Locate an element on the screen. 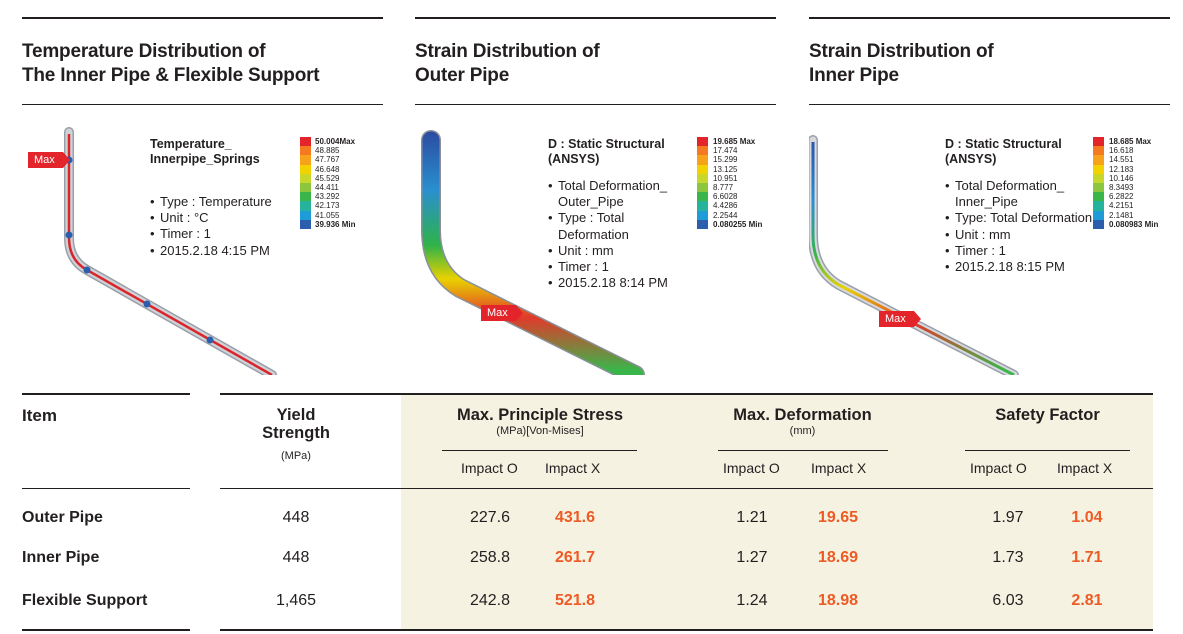 This screenshot has width=1183, height=634. deform-o-cell: 1.21 is located at coordinates (752, 517).